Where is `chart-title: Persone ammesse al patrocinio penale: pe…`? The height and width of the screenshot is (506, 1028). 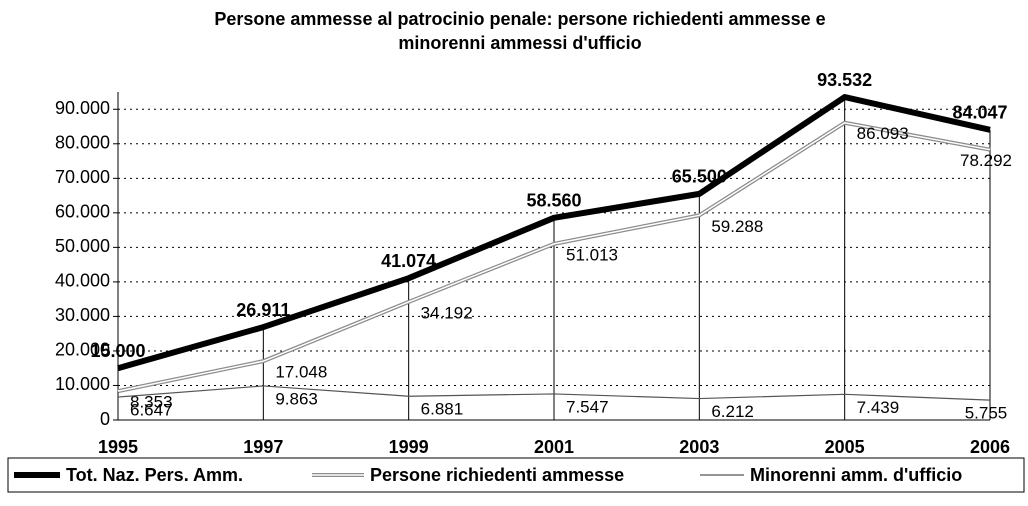 chart-title: Persone ammesse al patrocinio penale: pe… is located at coordinates (519, 19).